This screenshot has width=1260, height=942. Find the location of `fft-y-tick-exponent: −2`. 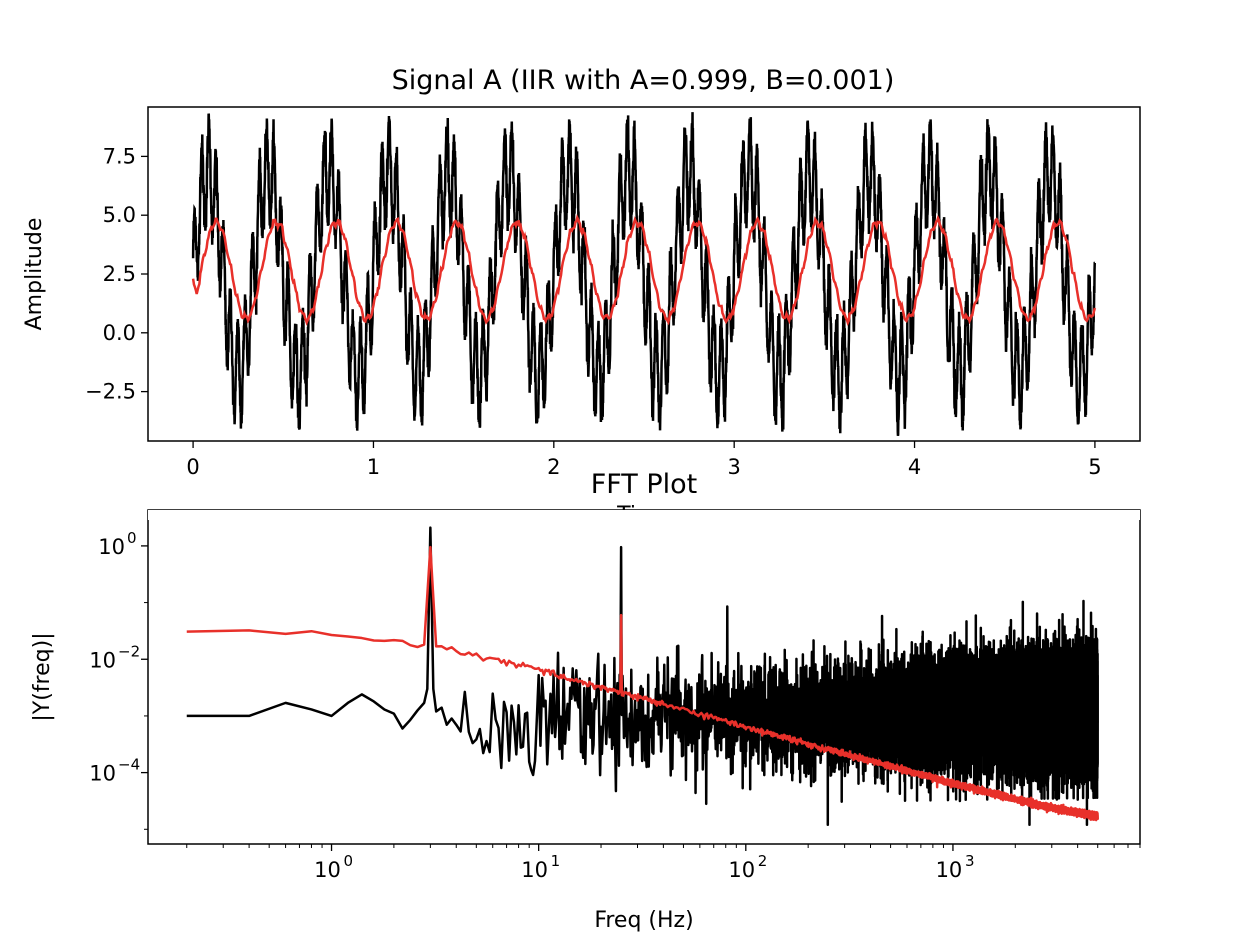

fft-y-tick-exponent: −2 is located at coordinates (129, 651).